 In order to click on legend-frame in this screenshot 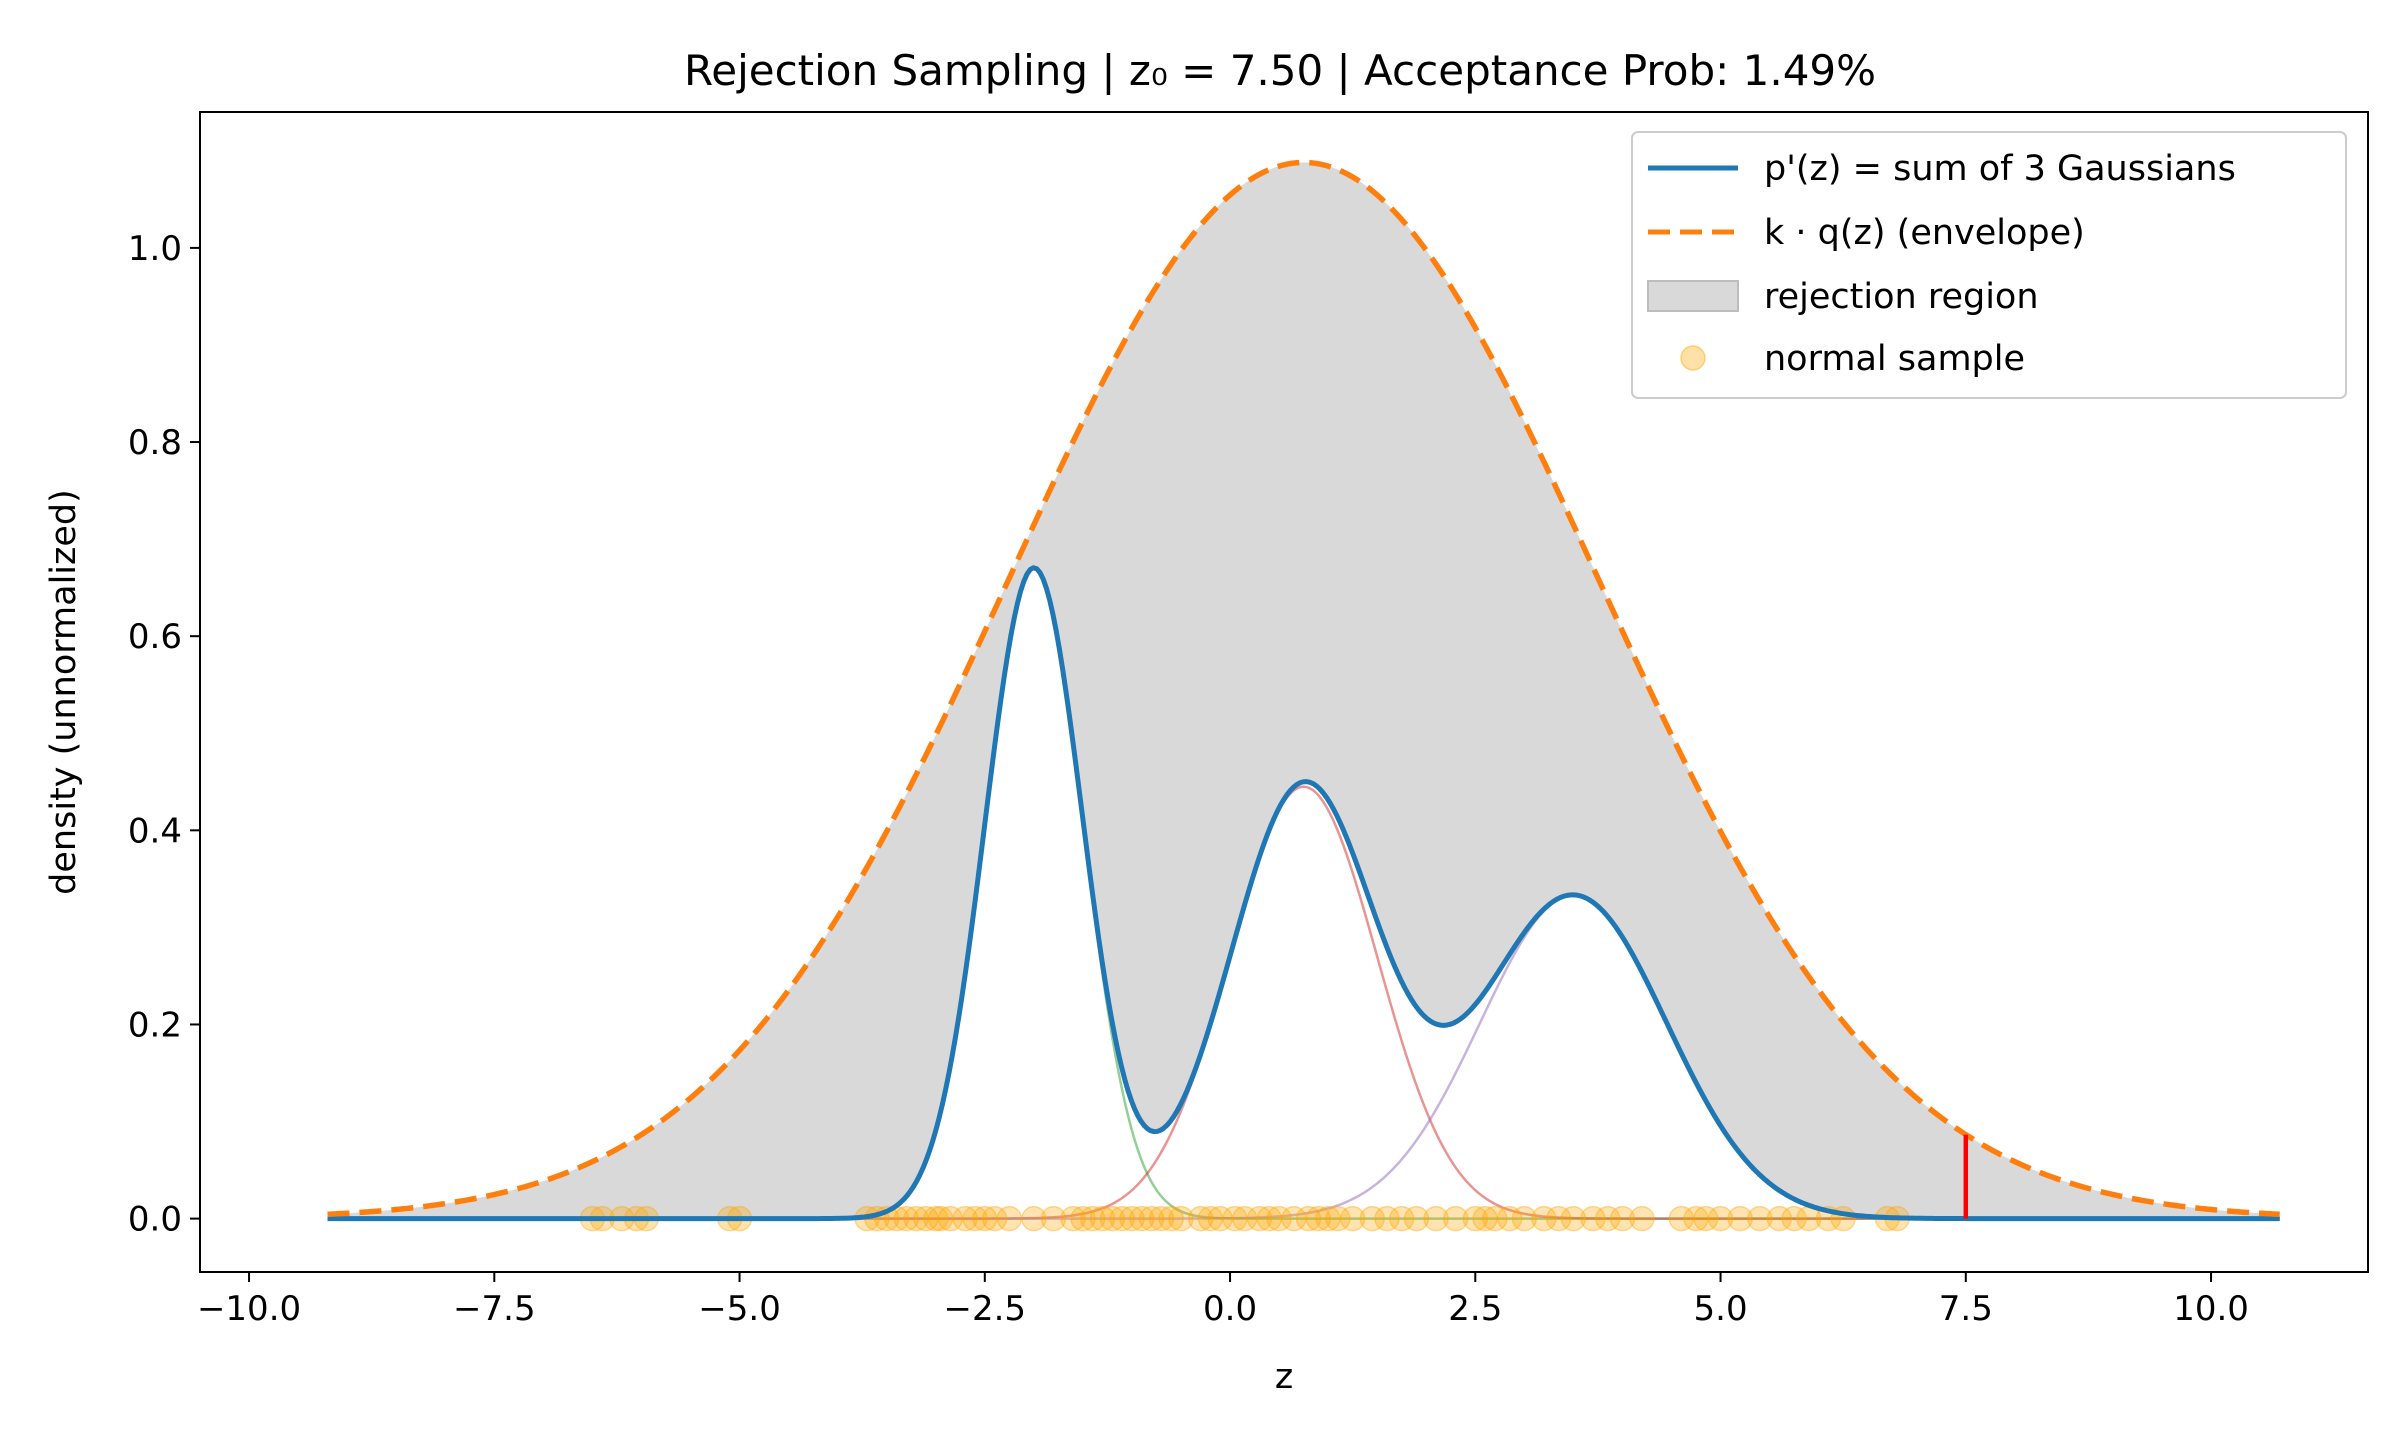, I will do `click(1989, 265)`.